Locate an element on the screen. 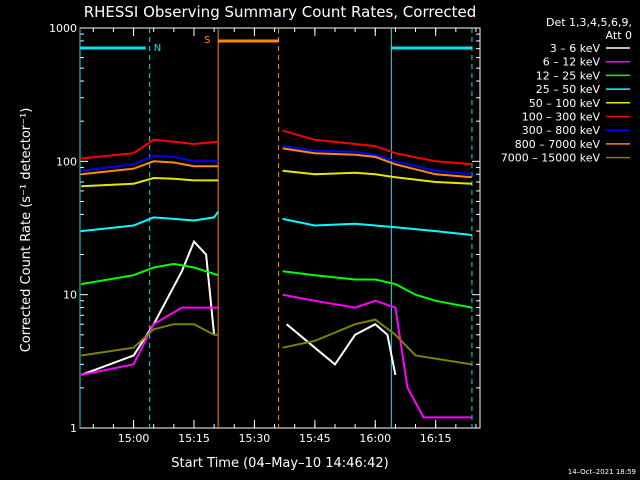 The width and height of the screenshot is (640, 480). y-axis-title: Corrected Count Rate (s⁻¹ detector⁻¹) is located at coordinates (26, 230).